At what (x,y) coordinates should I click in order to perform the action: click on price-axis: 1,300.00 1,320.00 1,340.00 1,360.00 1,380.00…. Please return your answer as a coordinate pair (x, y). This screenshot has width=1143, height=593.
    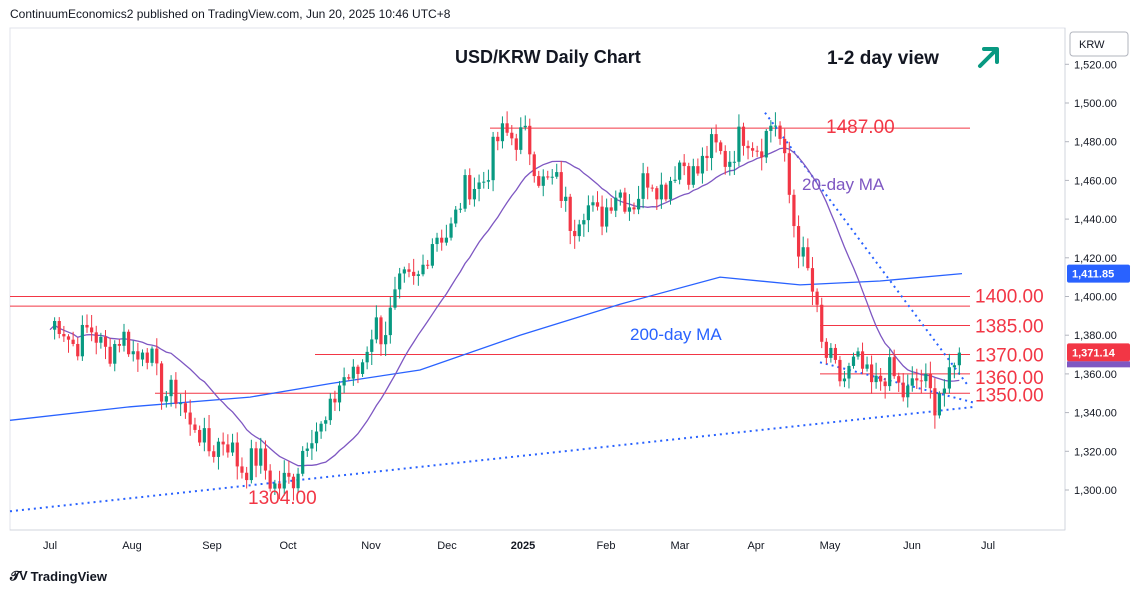
    Looking at the image, I should click on (1097, 264).